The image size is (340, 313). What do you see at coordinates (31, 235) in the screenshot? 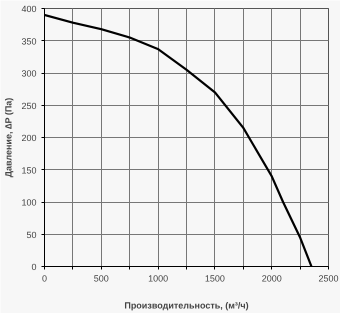
I see `y-tick-label: 50` at bounding box center [31, 235].